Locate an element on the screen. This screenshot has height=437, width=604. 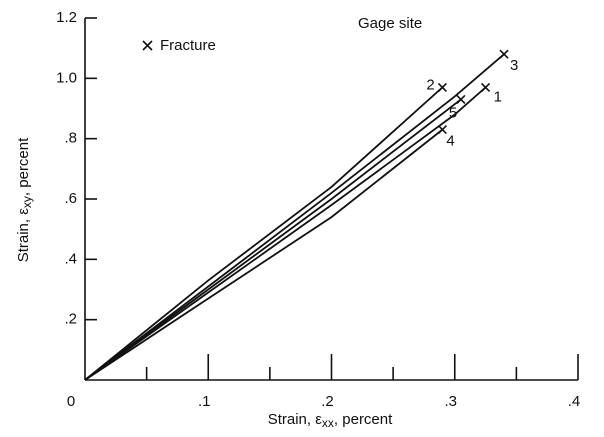
y-label-sub: xy is located at coordinates (27, 202).